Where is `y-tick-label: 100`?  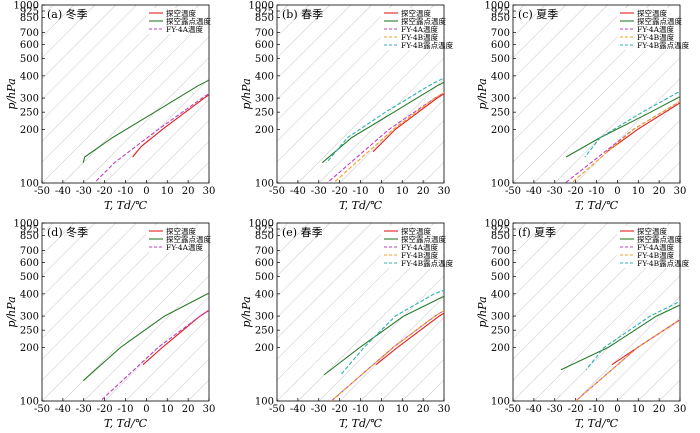
y-tick-label: 100 is located at coordinates (500, 184).